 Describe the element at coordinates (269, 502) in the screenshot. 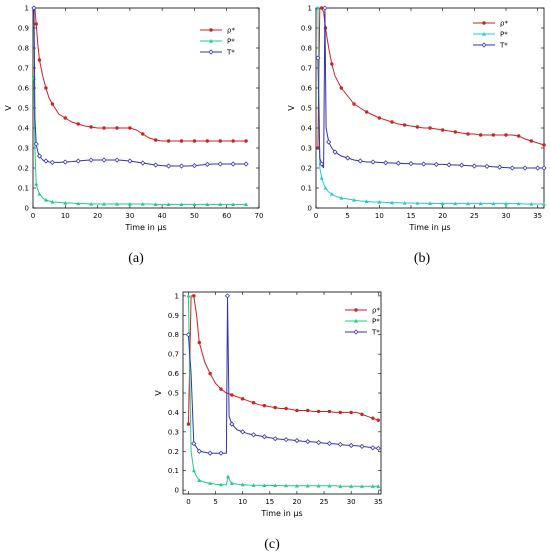

I see `x-tick-label: 15` at that location.